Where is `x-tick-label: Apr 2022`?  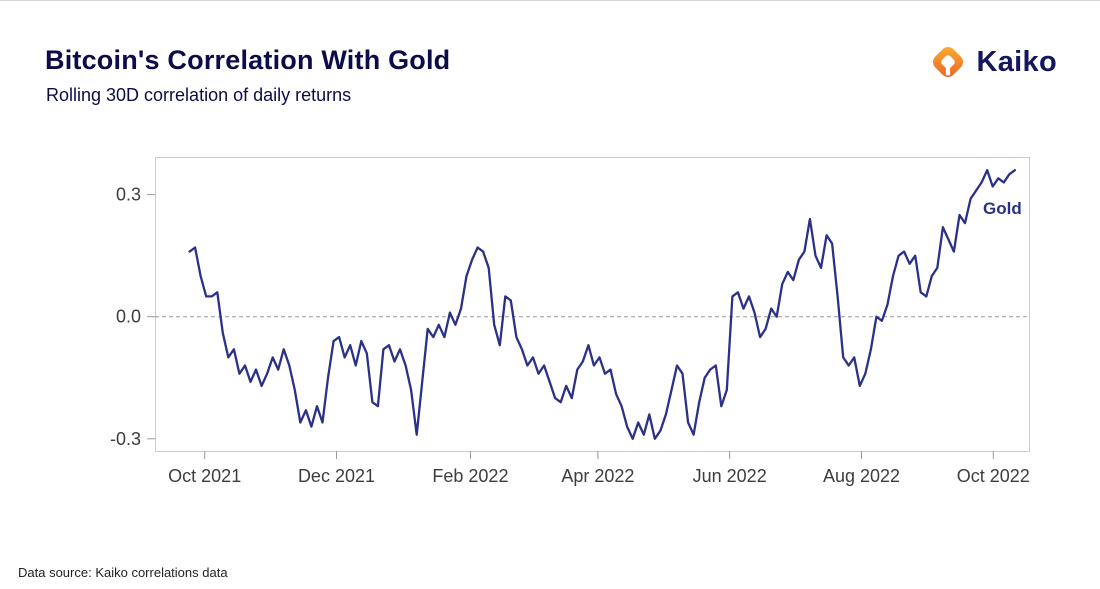
x-tick-label: Apr 2022 is located at coordinates (597, 476).